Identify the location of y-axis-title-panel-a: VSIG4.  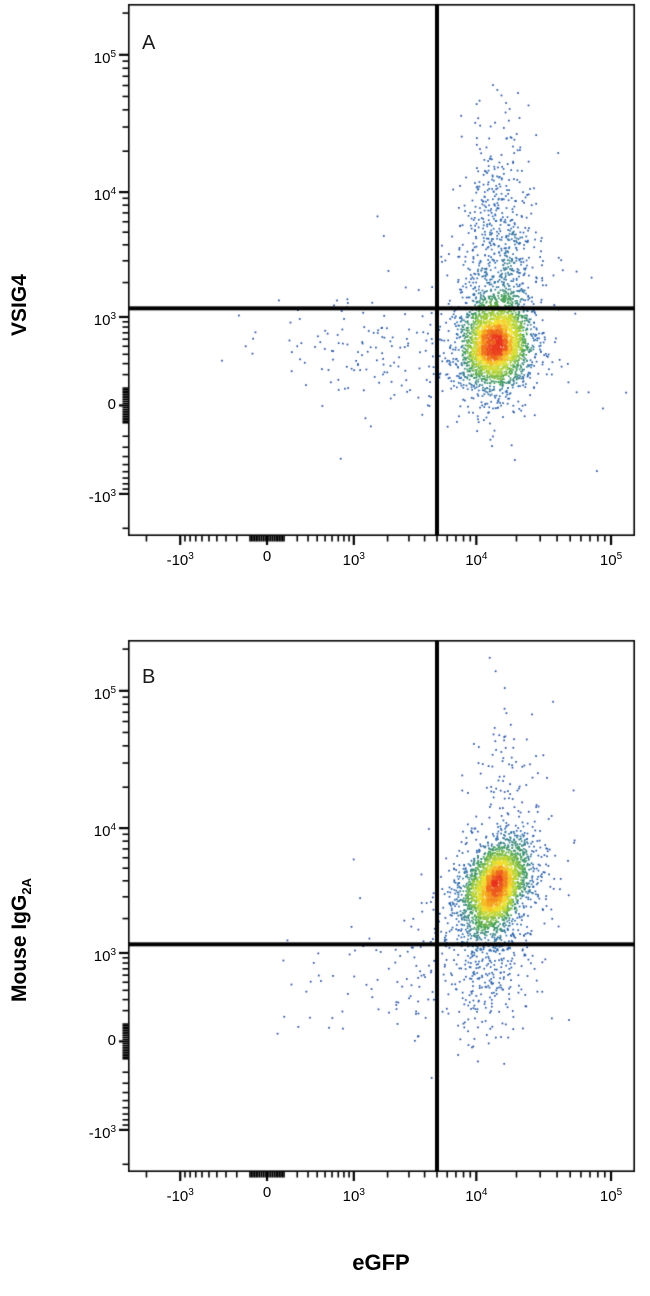
(21, 305).